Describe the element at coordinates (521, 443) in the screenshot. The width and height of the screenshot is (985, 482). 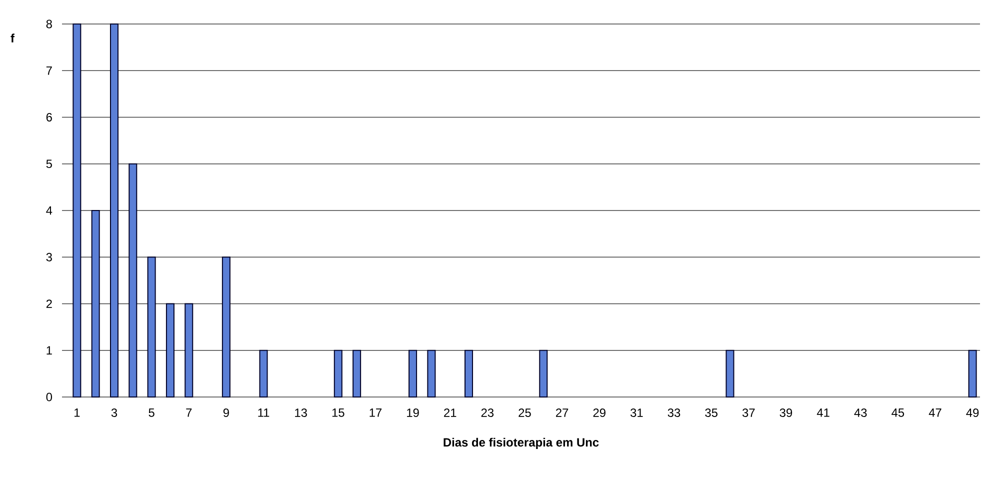
I see `x-axis-title: Dias de fisioterapia em Unc` at that location.